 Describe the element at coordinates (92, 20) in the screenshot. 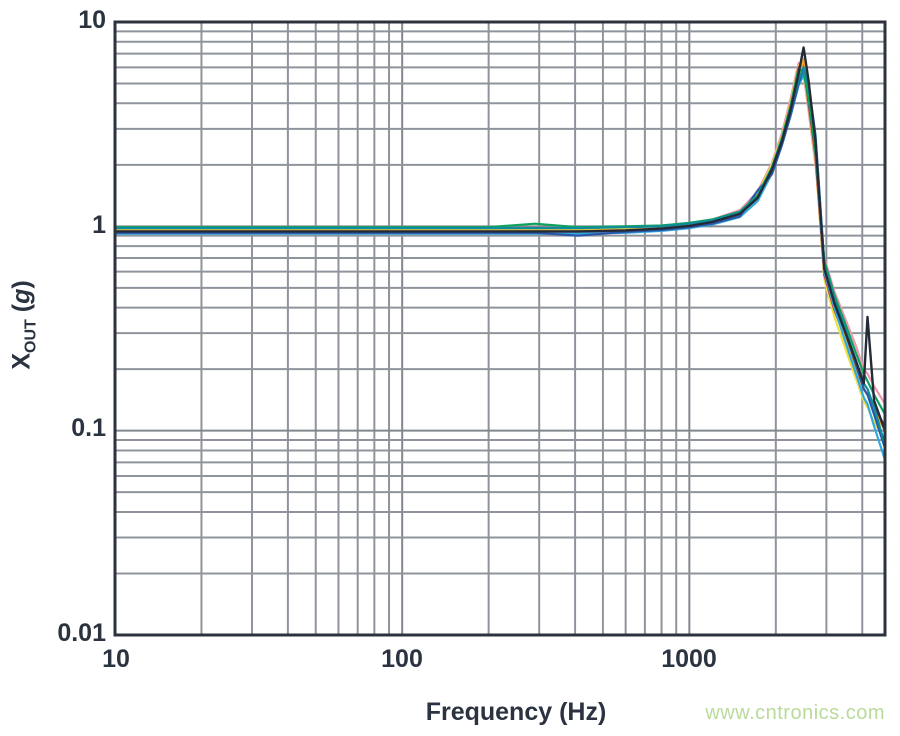

I see `y-tick-10: 10` at that location.